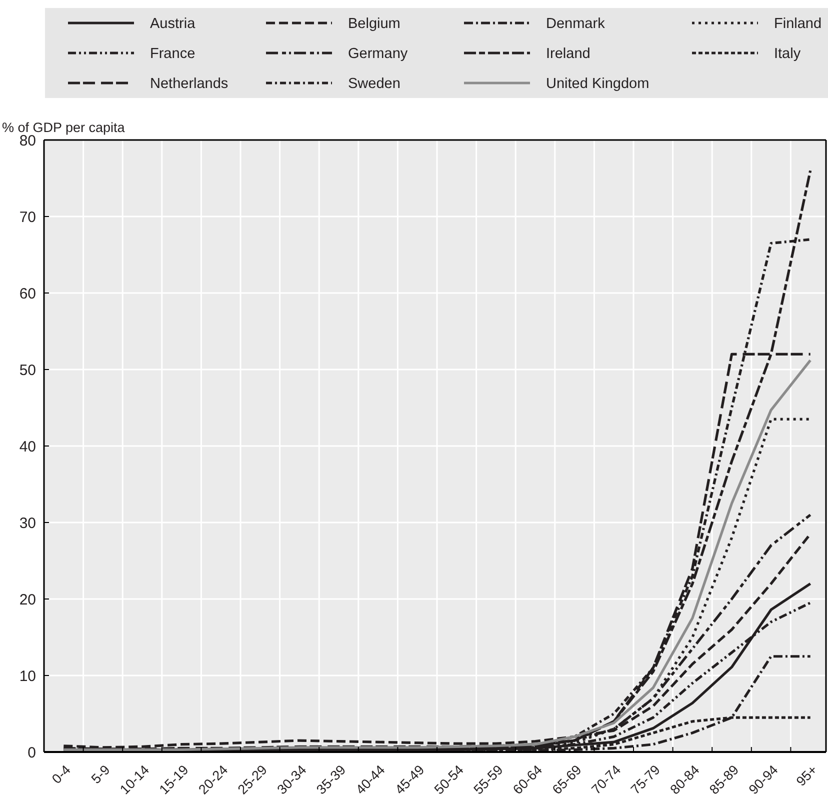 The width and height of the screenshot is (828, 798). What do you see at coordinates (27, 676) in the screenshot?
I see `y-tick-label: 10` at bounding box center [27, 676].